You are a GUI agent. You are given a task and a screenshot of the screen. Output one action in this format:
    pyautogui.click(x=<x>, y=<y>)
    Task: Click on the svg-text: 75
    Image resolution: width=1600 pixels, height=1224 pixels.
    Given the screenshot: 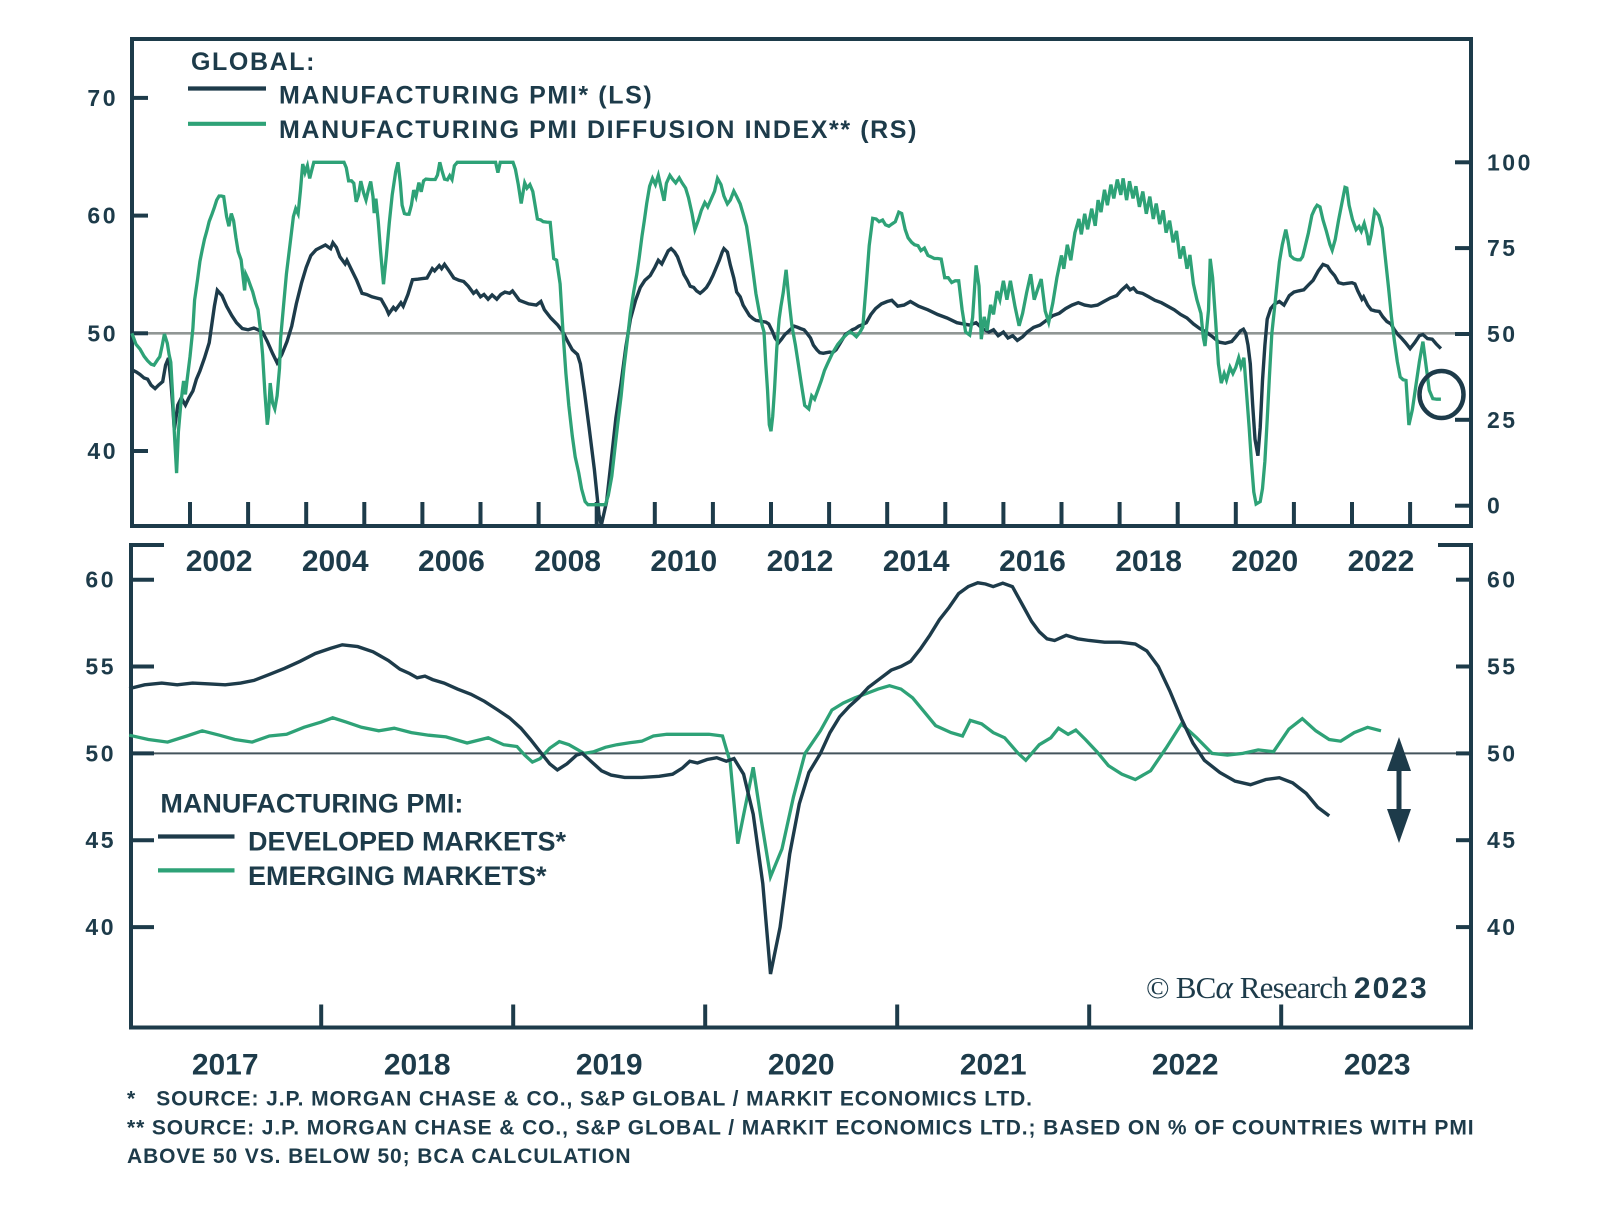 What is the action you would take?
    pyautogui.click(x=1502, y=248)
    